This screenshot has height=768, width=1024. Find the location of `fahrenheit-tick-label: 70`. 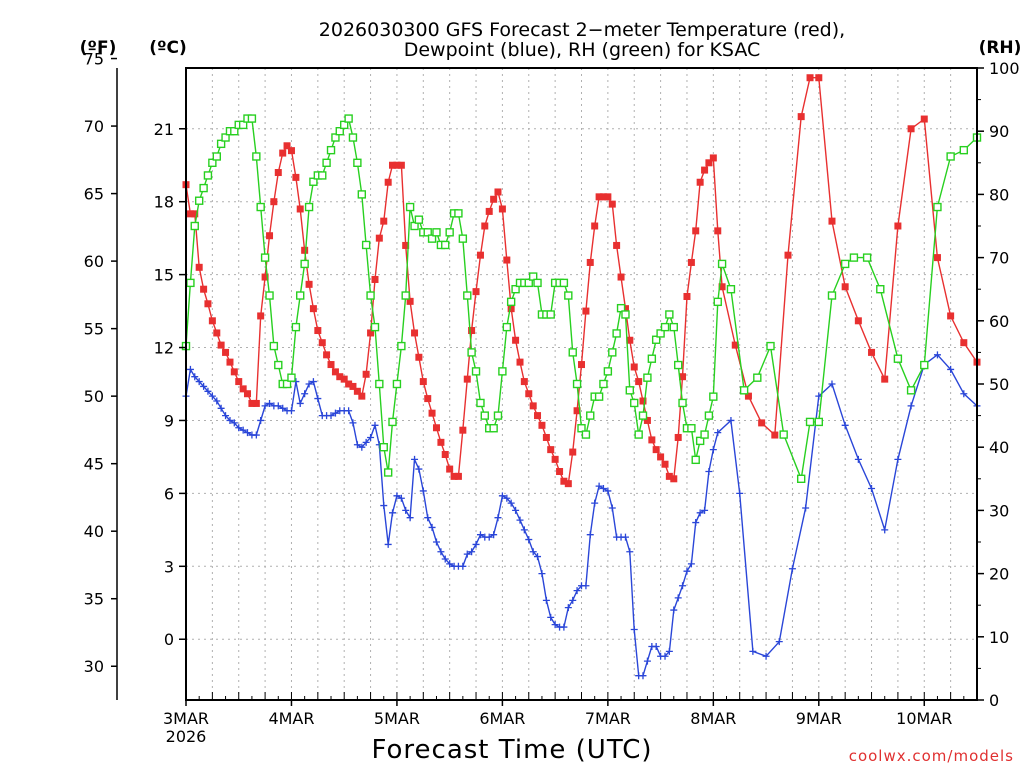

fahrenheit-tick-label: 70 is located at coordinates (94, 126).